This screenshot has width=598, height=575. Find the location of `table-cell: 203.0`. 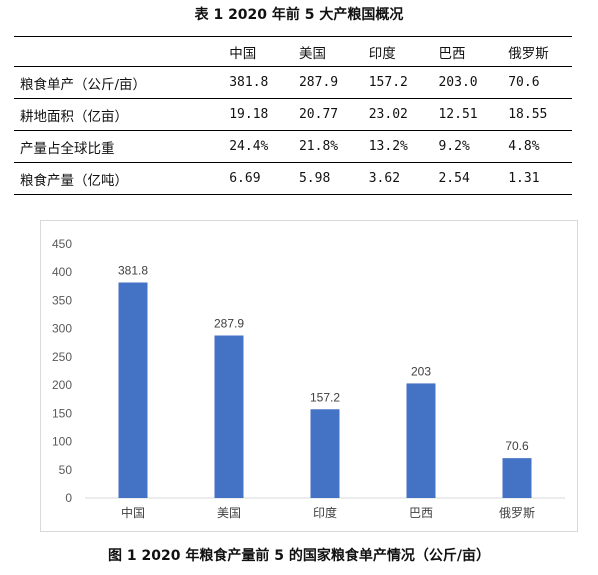

table-cell: 203.0 is located at coordinates (467, 82).